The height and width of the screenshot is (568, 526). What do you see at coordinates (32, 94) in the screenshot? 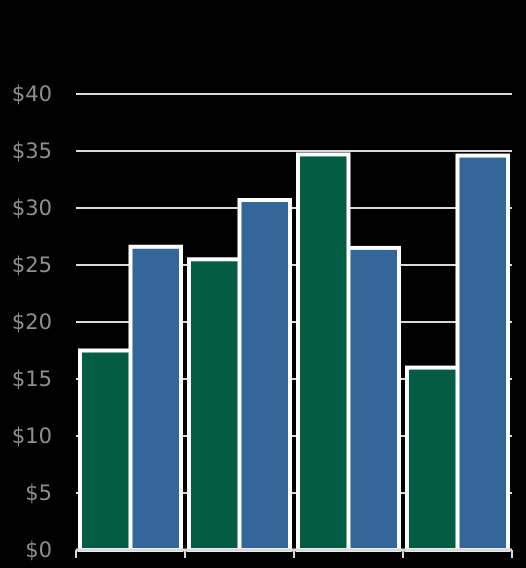
I see `y-tick-label: $40` at bounding box center [32, 94].